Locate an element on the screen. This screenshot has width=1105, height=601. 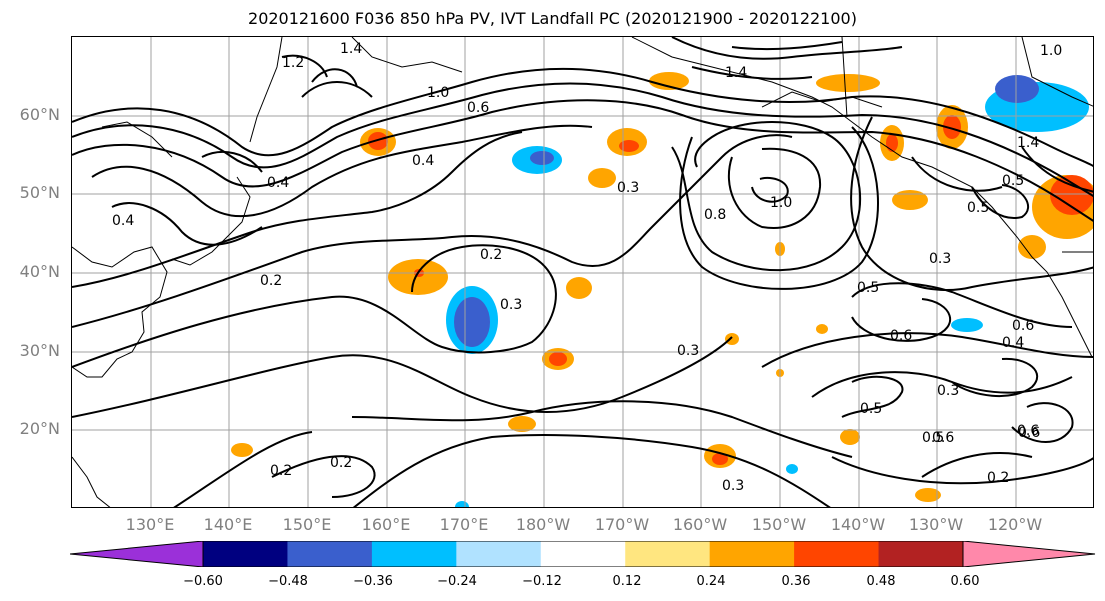
lon-label-130w: 130°W is located at coordinates (936, 524).